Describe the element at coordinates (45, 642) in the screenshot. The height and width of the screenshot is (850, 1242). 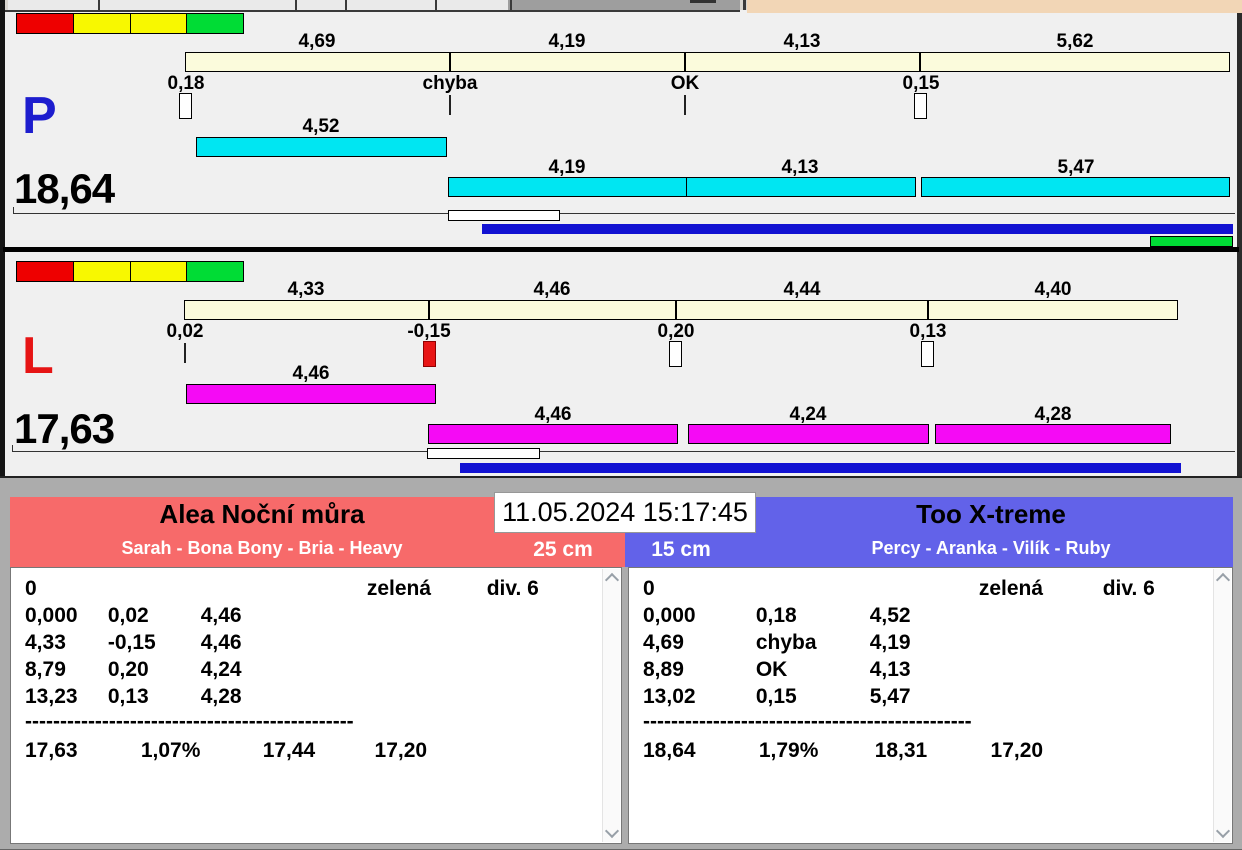
I see `log-cell: 4,33` at that location.